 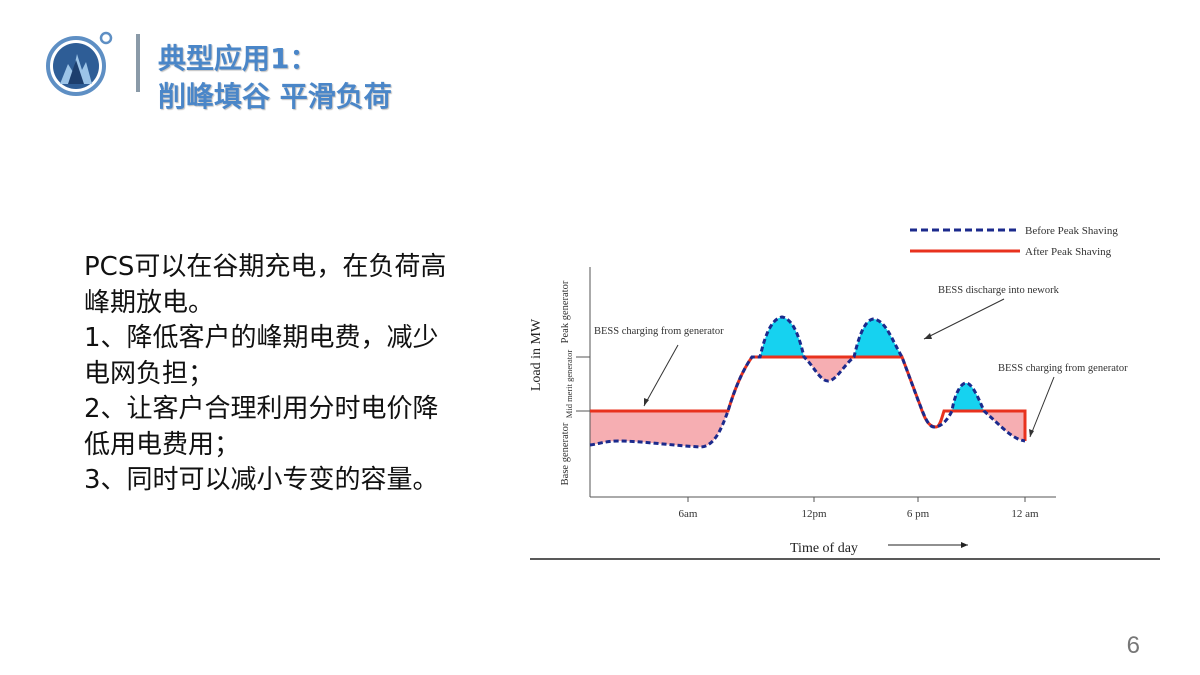 I want to click on annotation-charging-left: BESS charging from generator, so click(x=659, y=331).